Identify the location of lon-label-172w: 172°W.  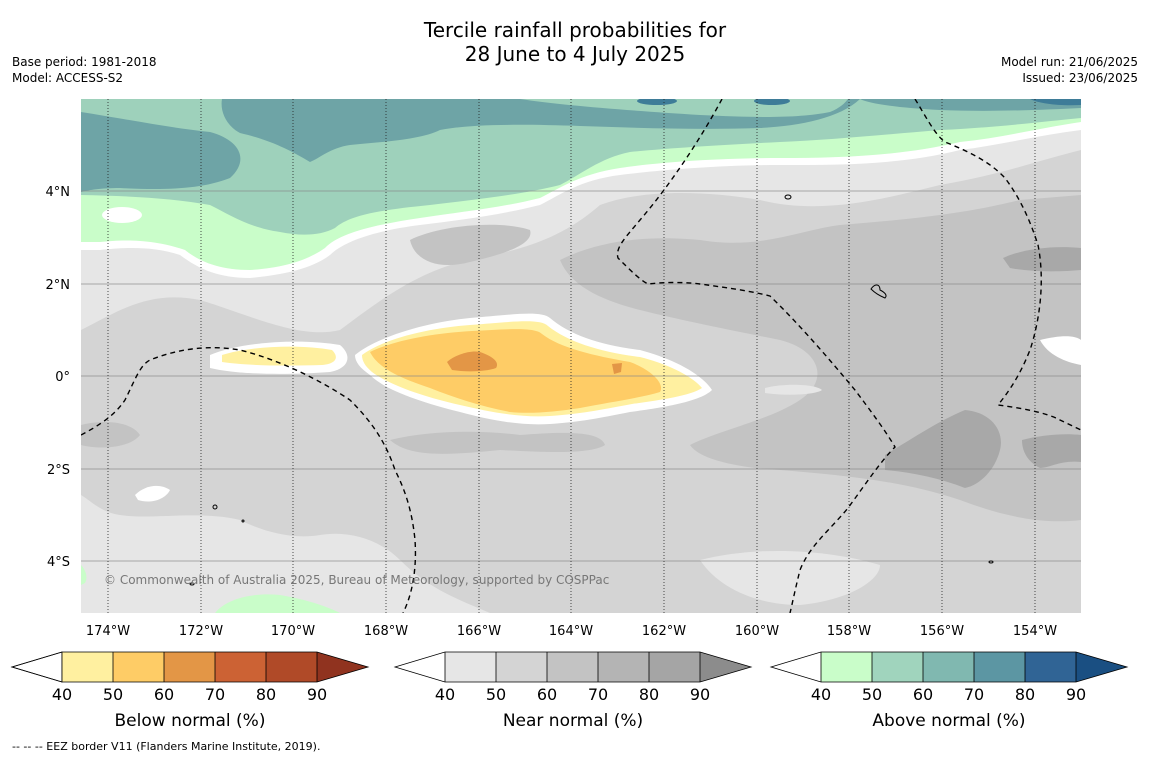
(201, 631).